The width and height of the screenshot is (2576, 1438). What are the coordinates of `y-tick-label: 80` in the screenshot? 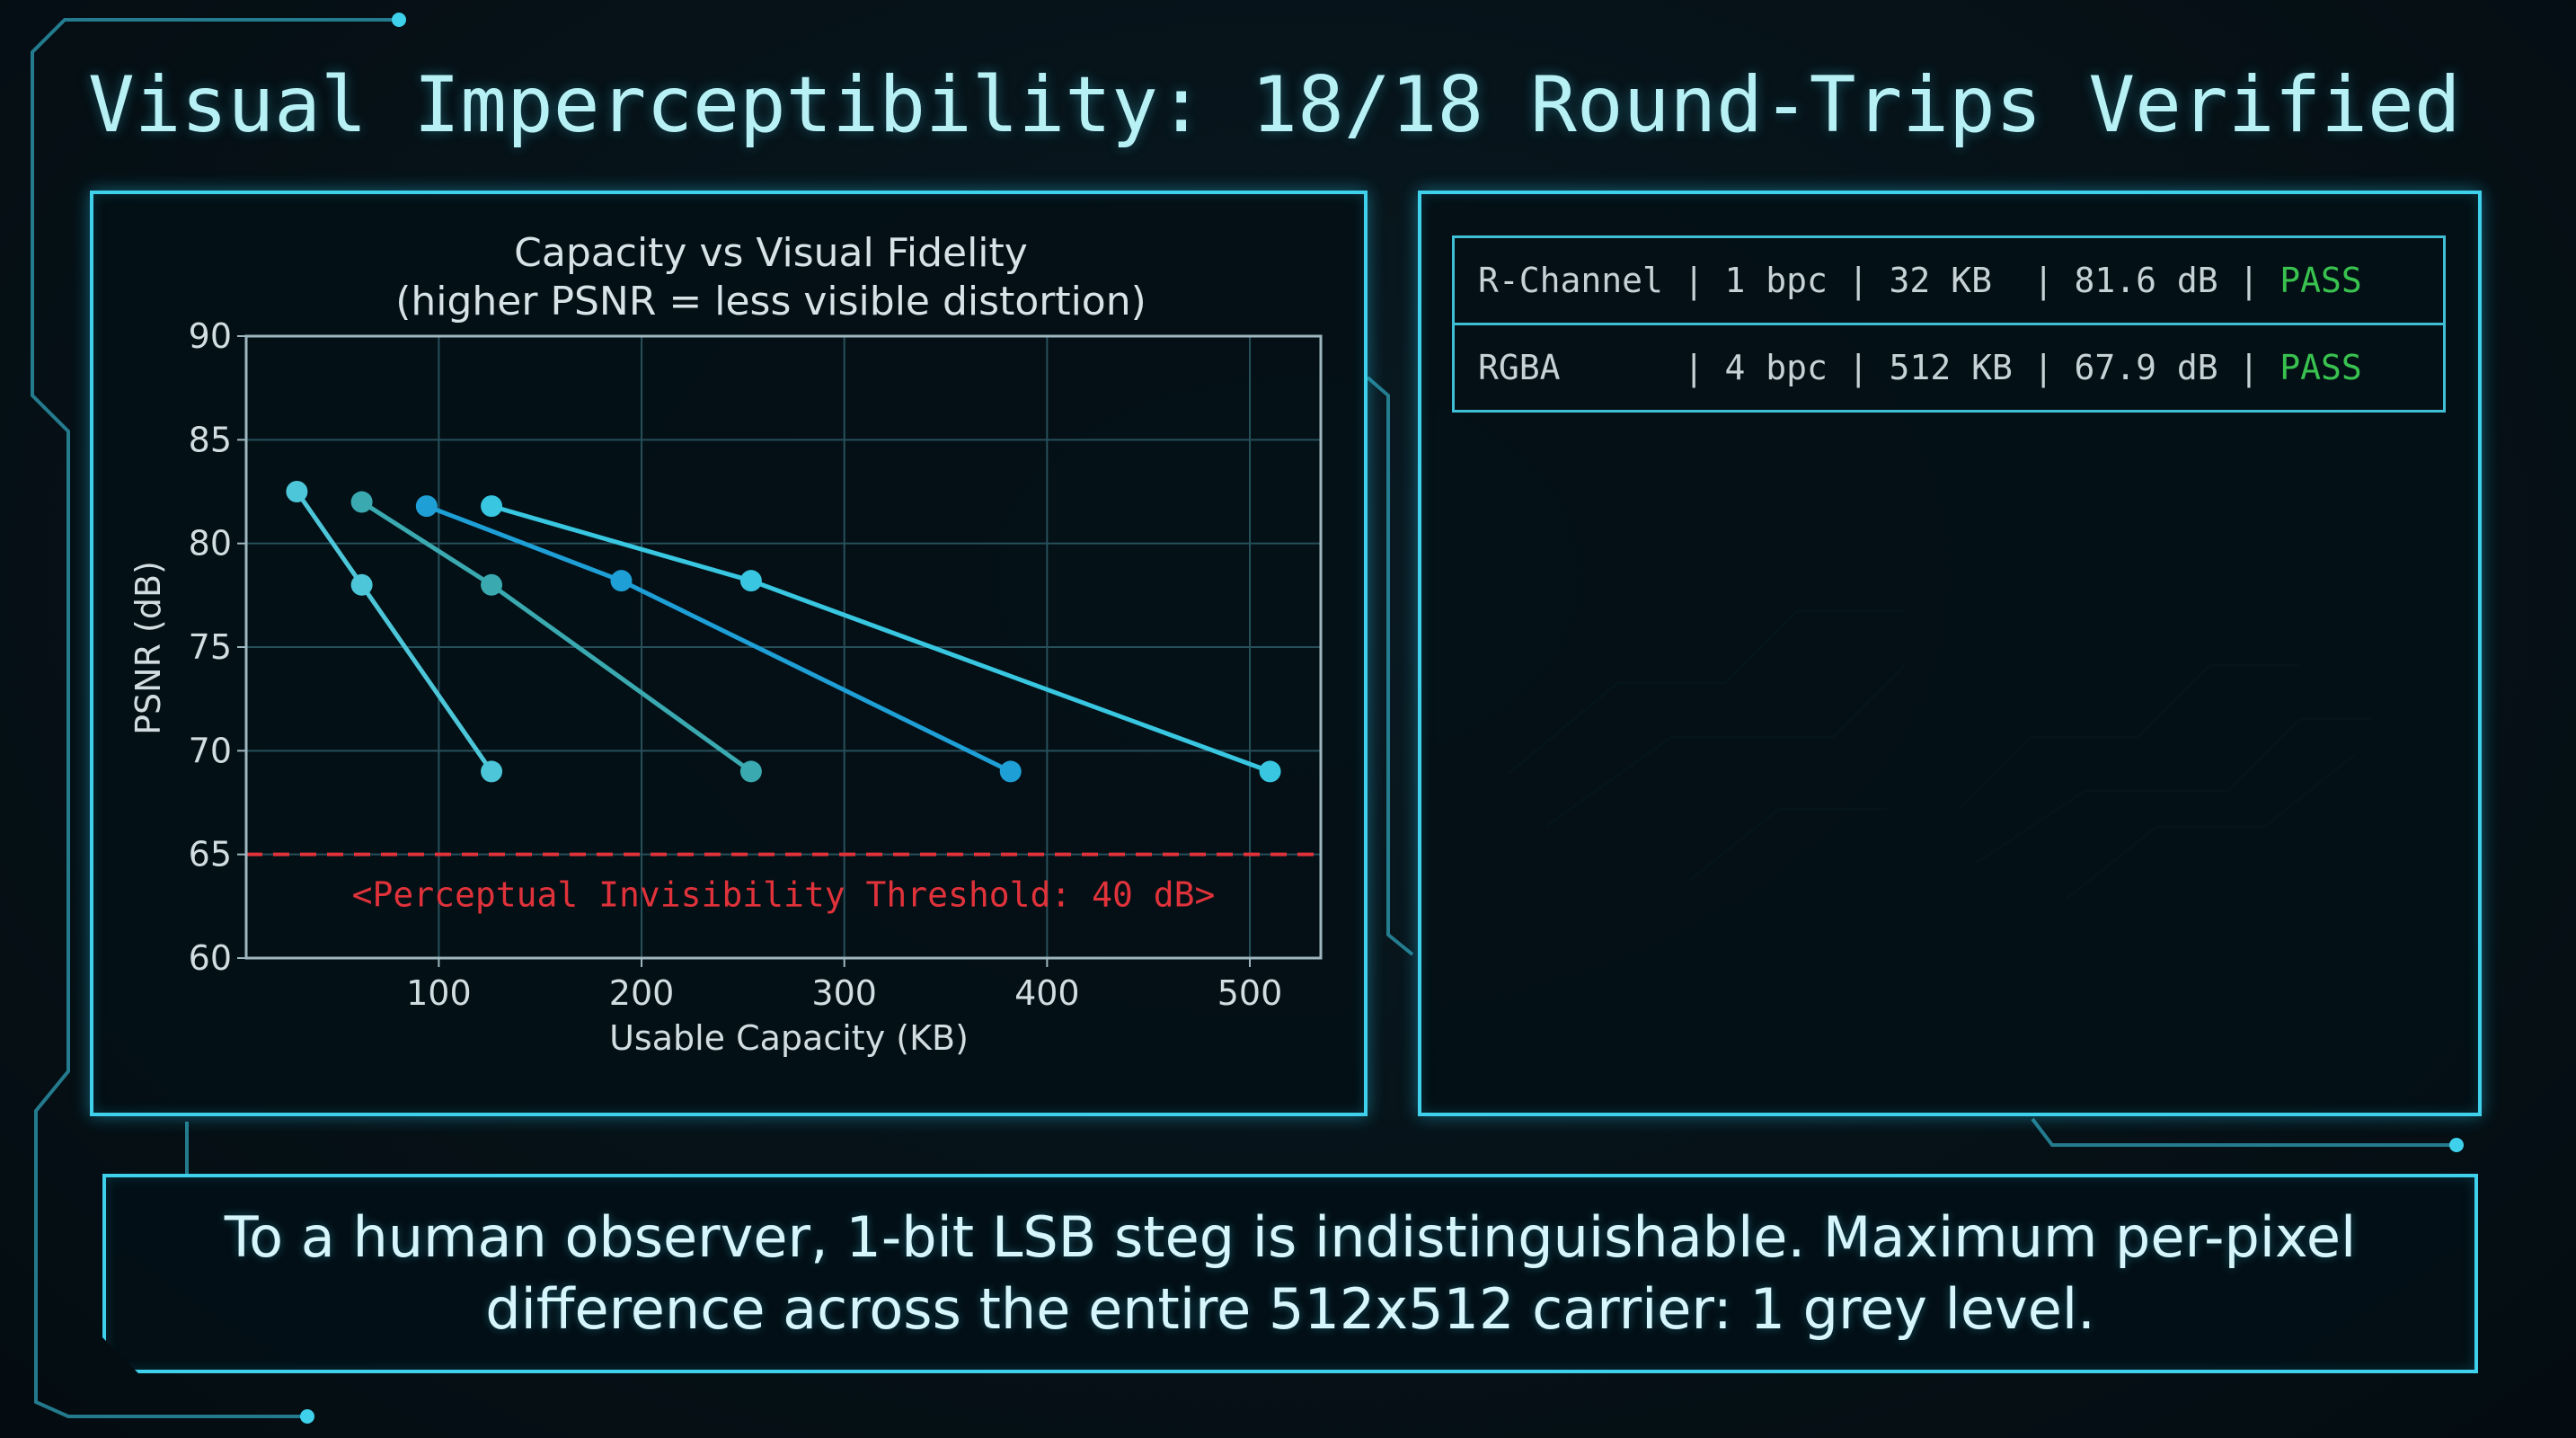 It's located at (211, 544).